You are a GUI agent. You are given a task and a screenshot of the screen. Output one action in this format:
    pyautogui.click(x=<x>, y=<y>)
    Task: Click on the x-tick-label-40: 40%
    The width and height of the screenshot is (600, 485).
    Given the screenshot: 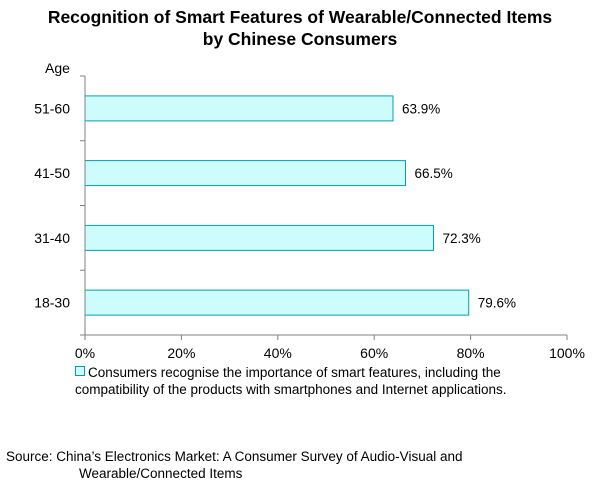 What is the action you would take?
    pyautogui.click(x=278, y=353)
    